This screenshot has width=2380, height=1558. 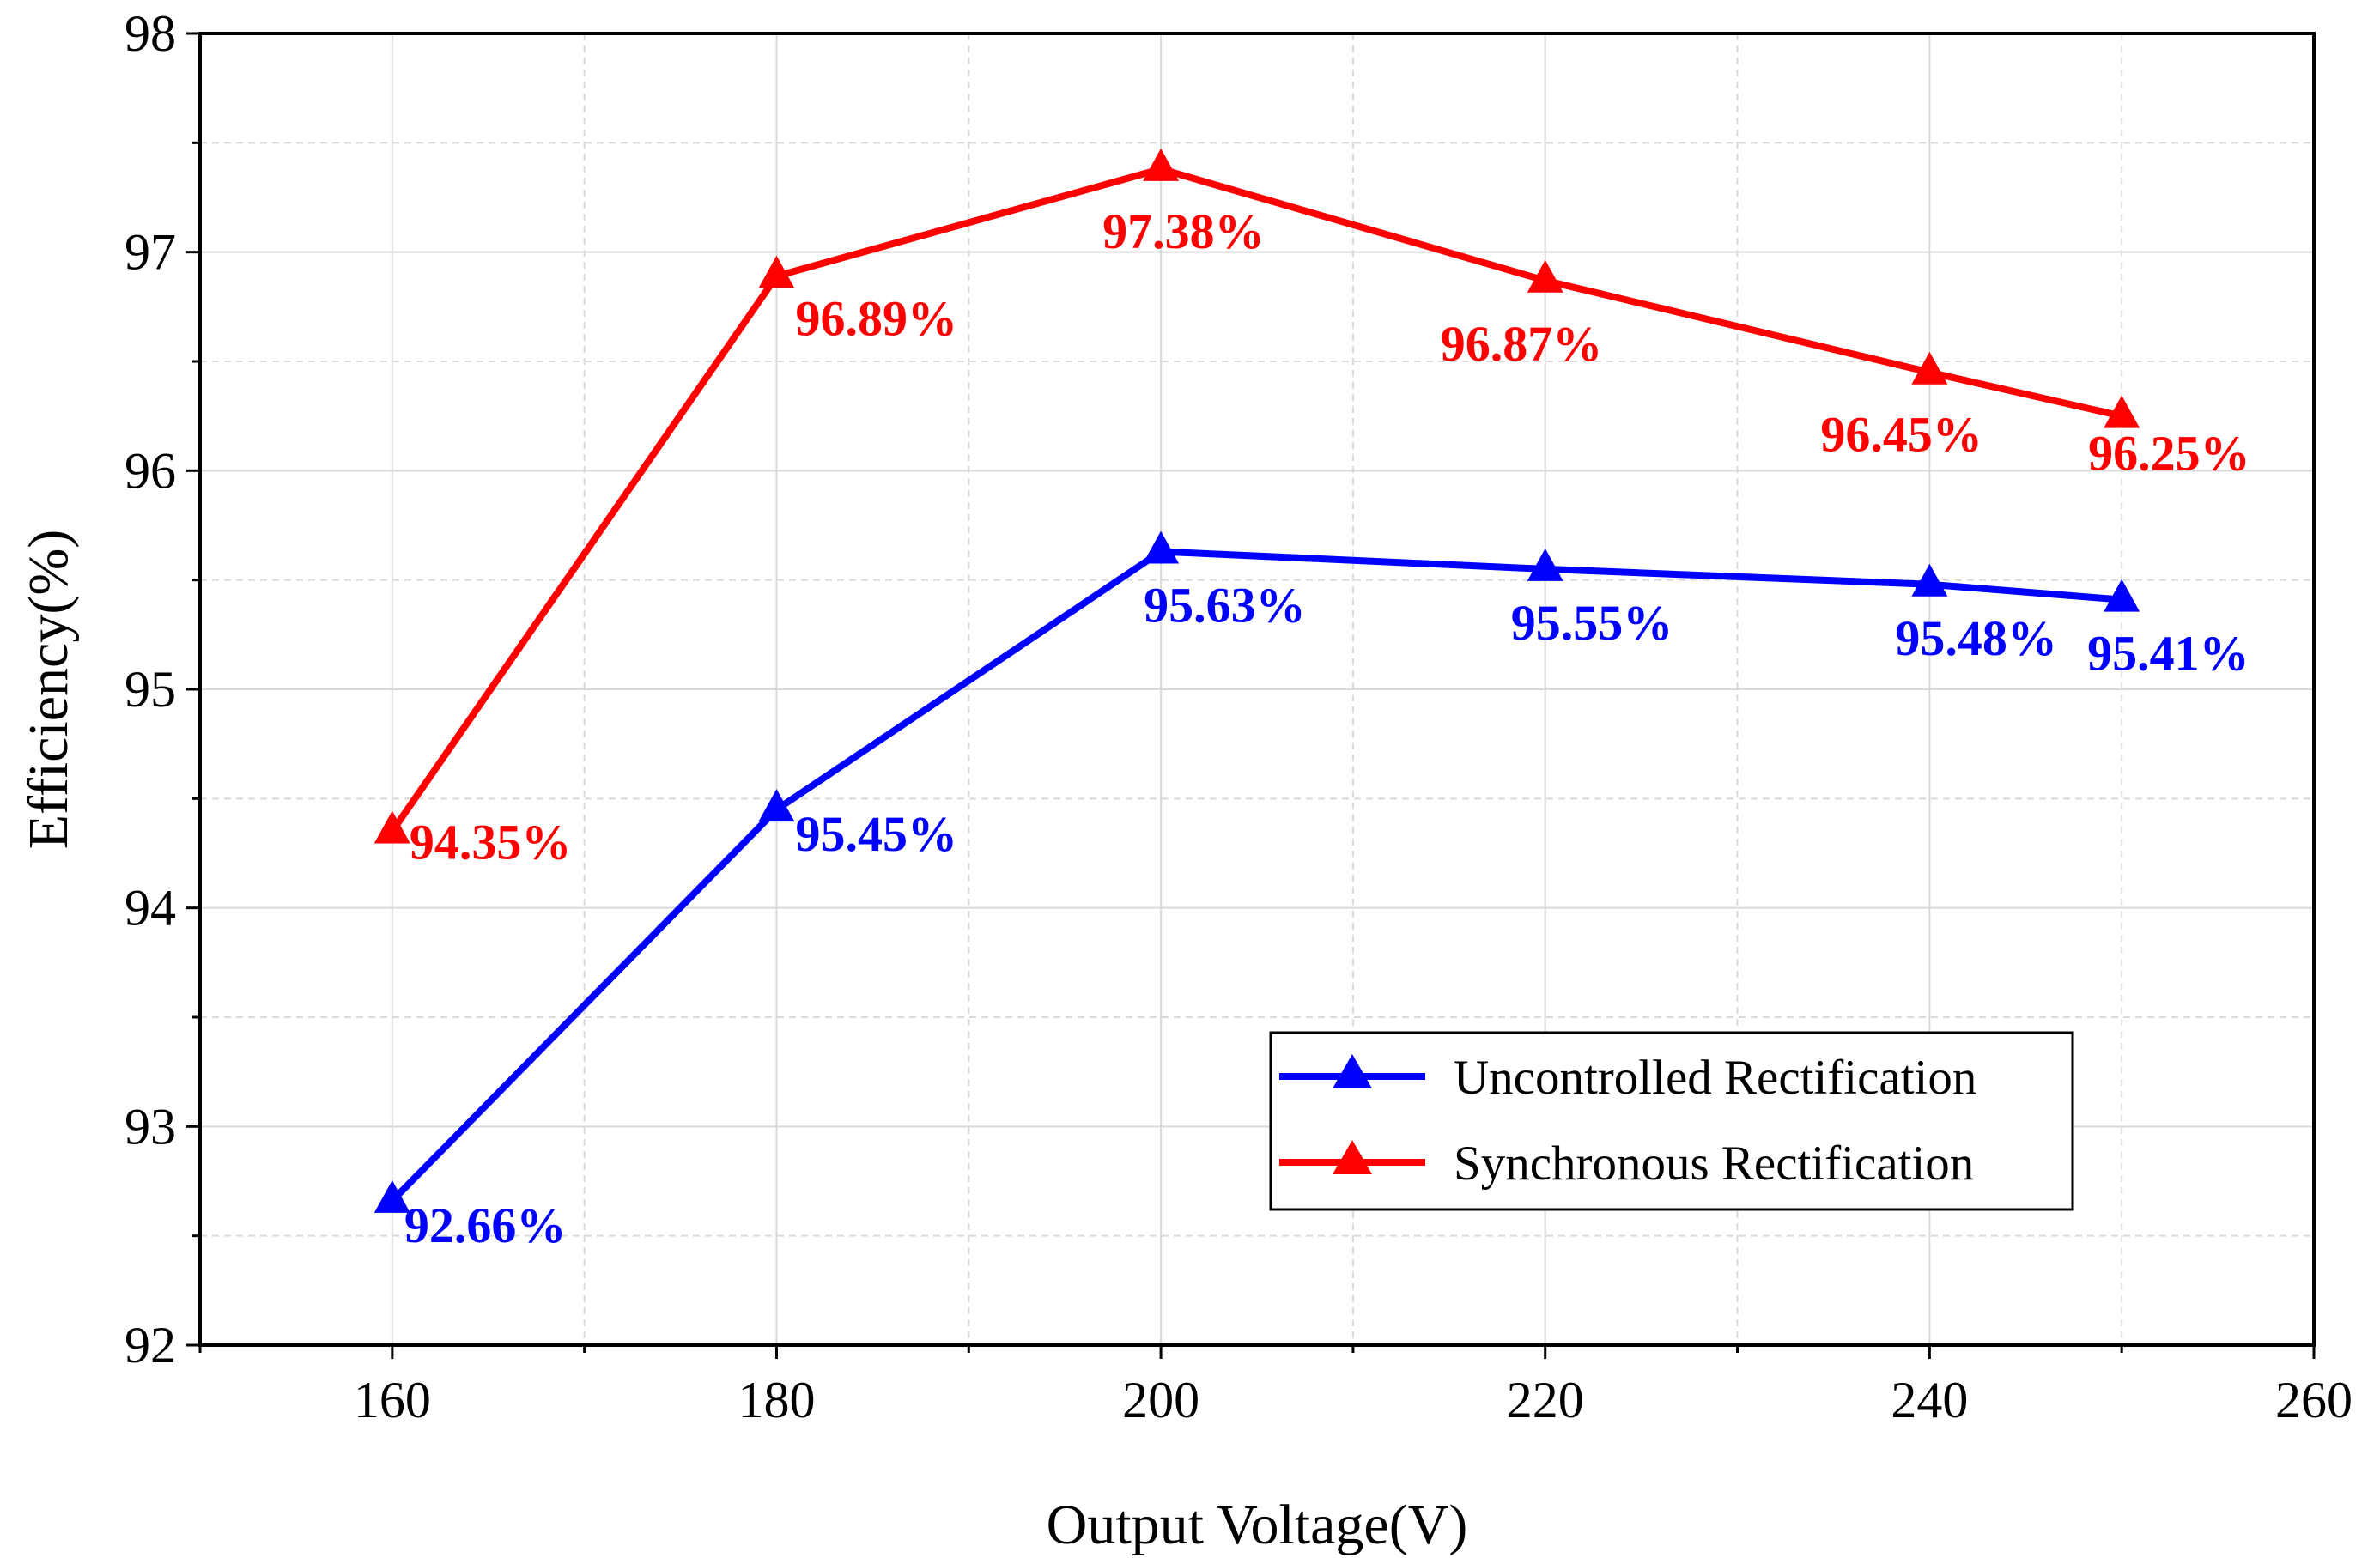 I want to click on data-label-uncontrolled: 92.66%, so click(x=485, y=1225).